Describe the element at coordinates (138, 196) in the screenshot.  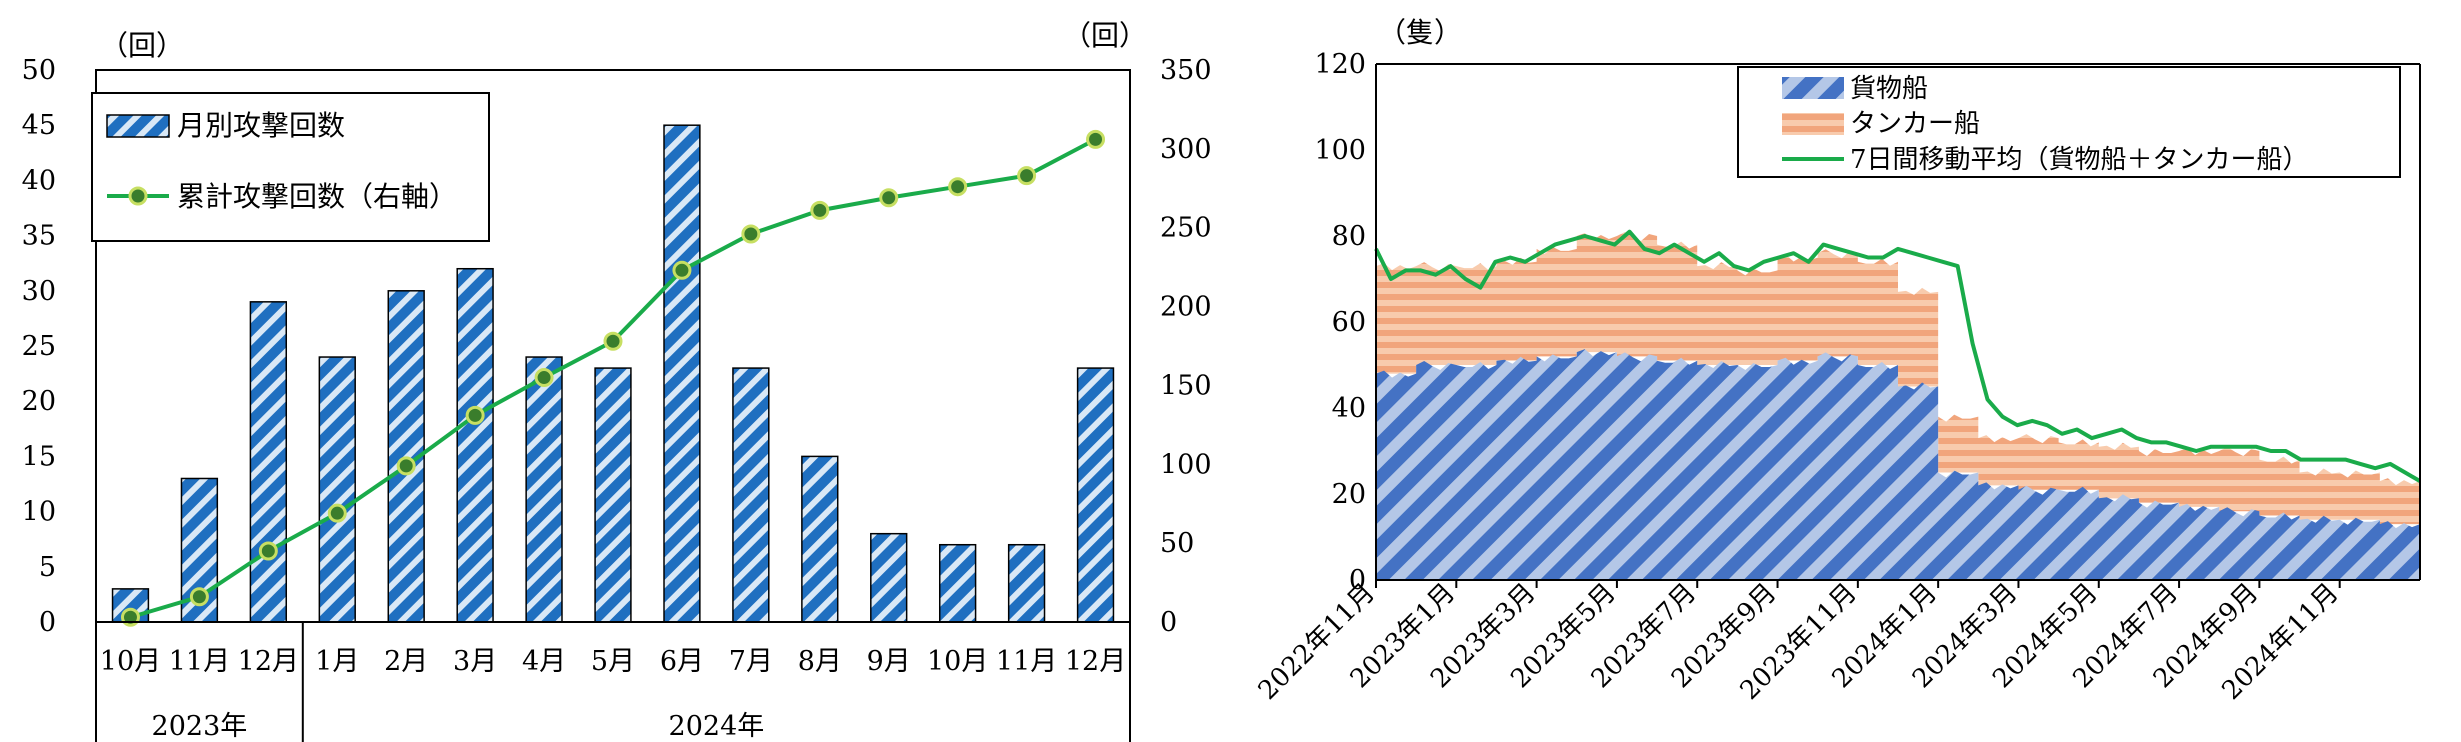
I see `legend-line-marker` at that location.